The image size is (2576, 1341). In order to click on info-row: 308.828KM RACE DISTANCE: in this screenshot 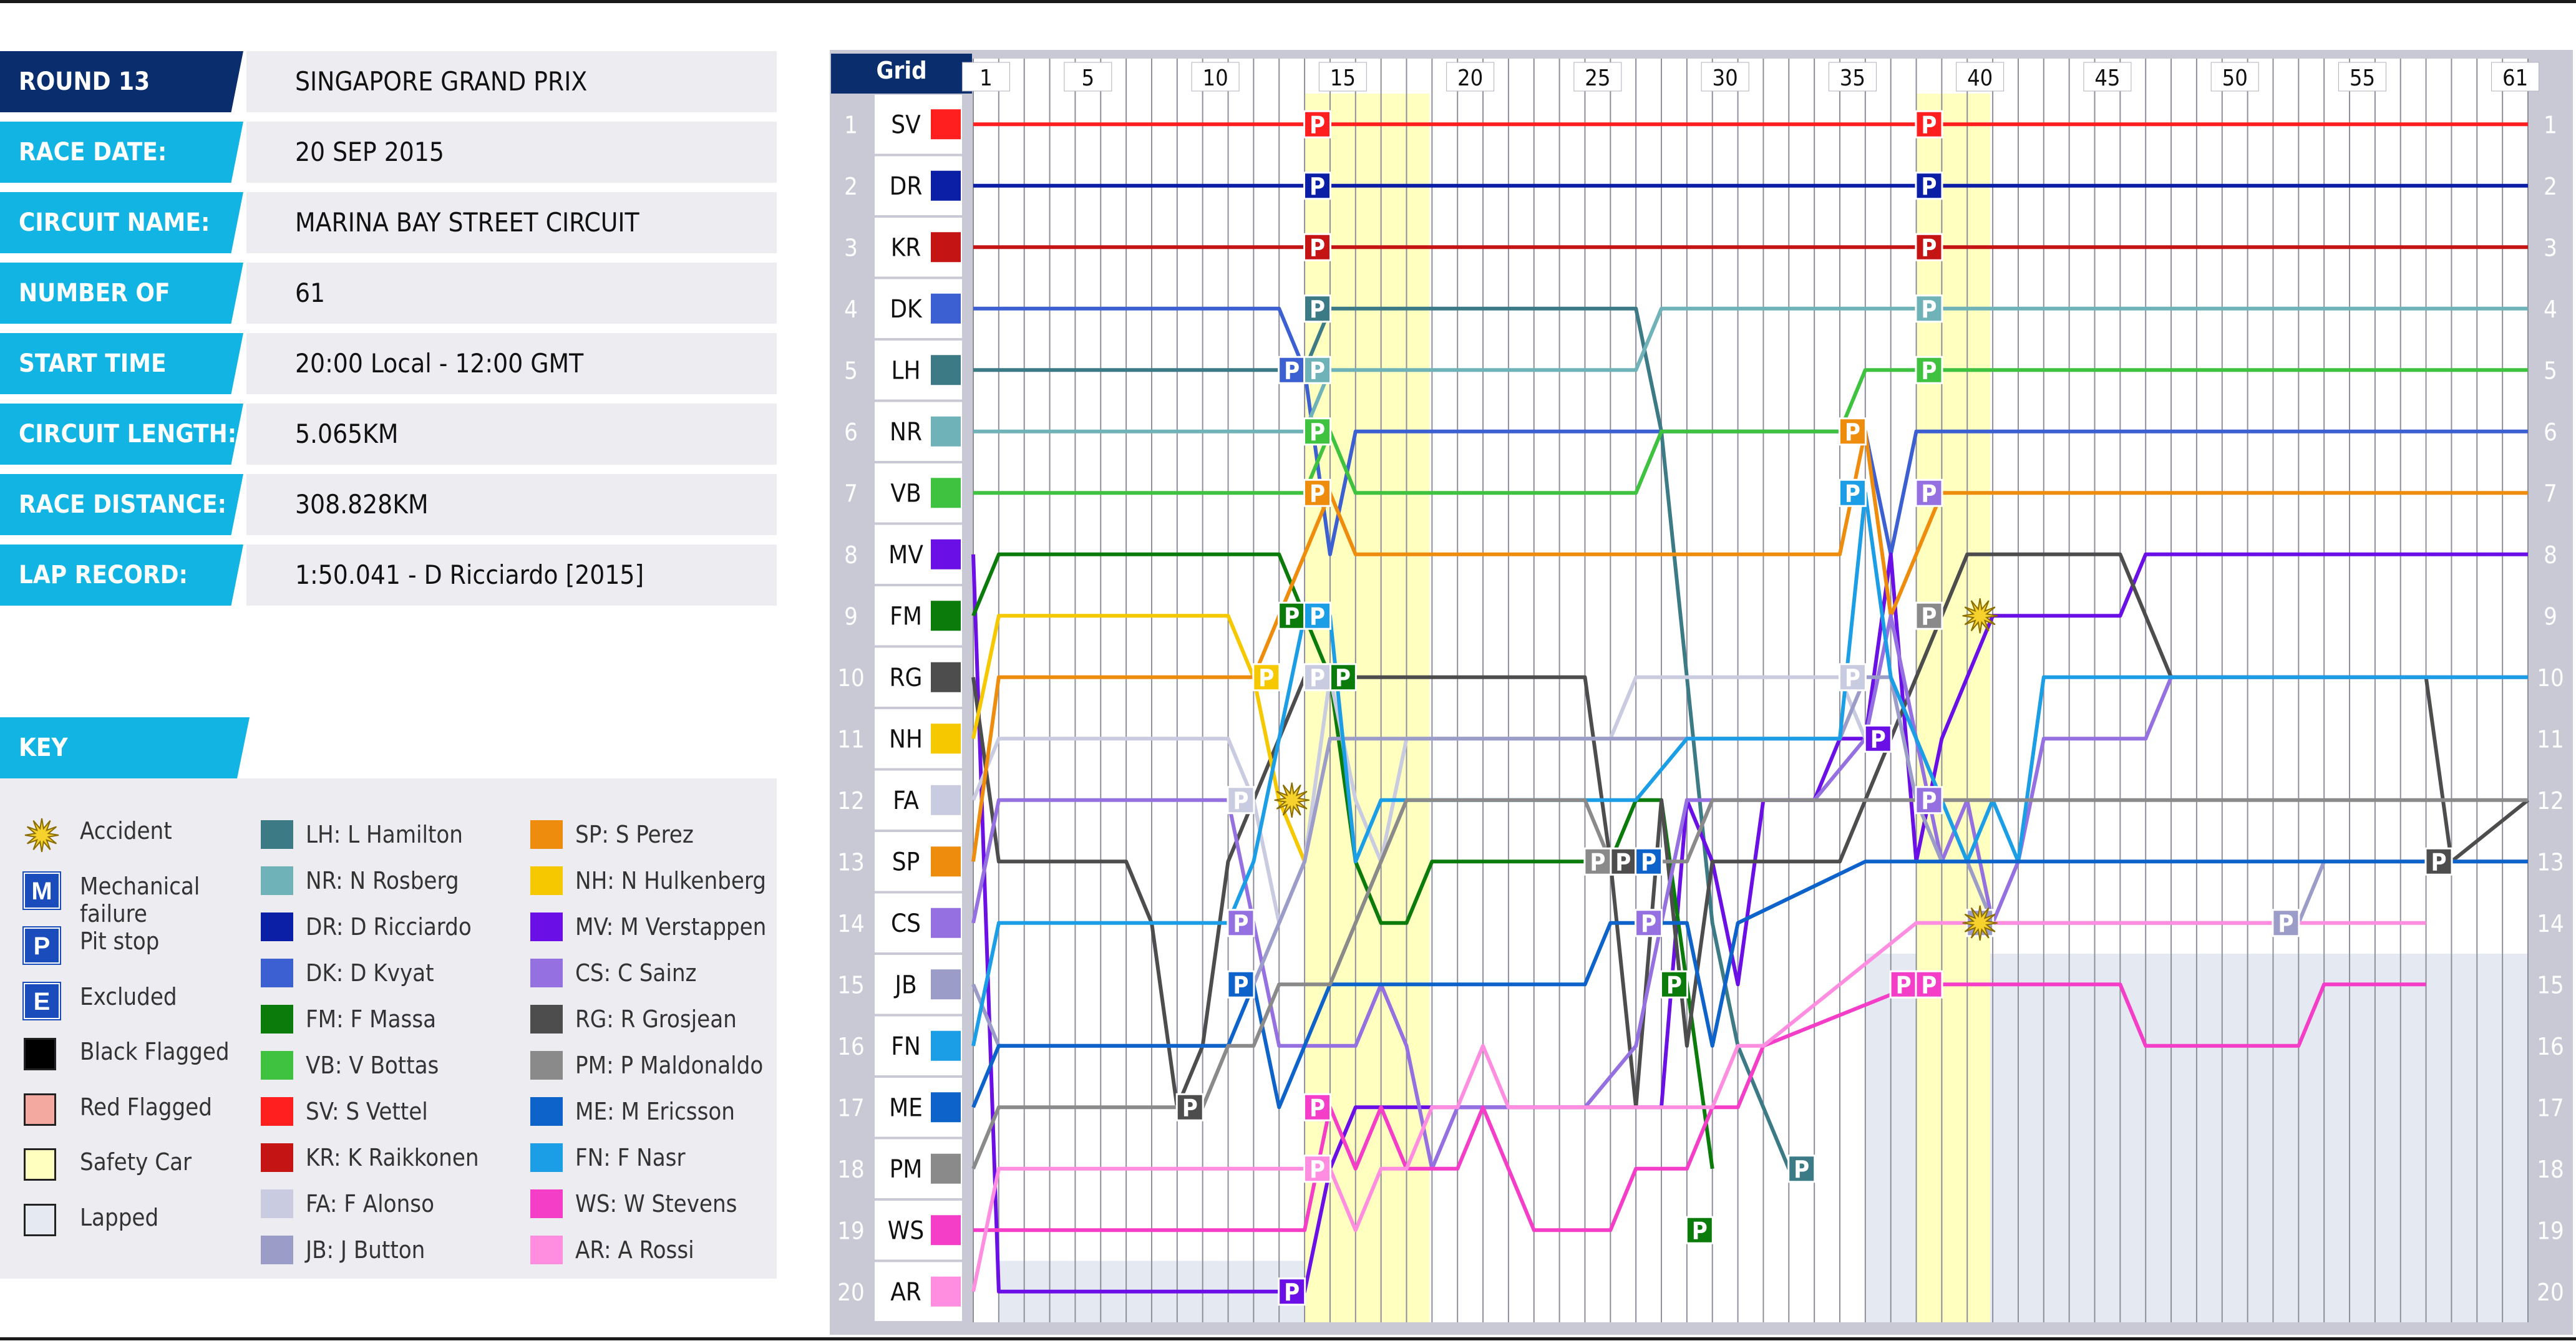, I will do `click(388, 504)`.